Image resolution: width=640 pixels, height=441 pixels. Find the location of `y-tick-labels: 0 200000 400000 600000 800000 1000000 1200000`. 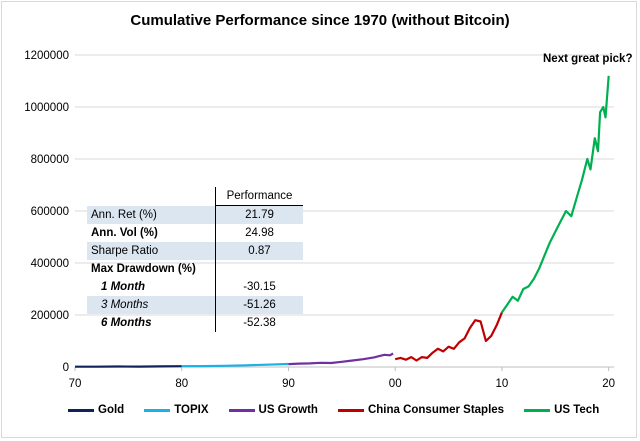

y-tick-labels: 0 200000 400000 600000 800000 1000000 1200000 is located at coordinates (46, 212).